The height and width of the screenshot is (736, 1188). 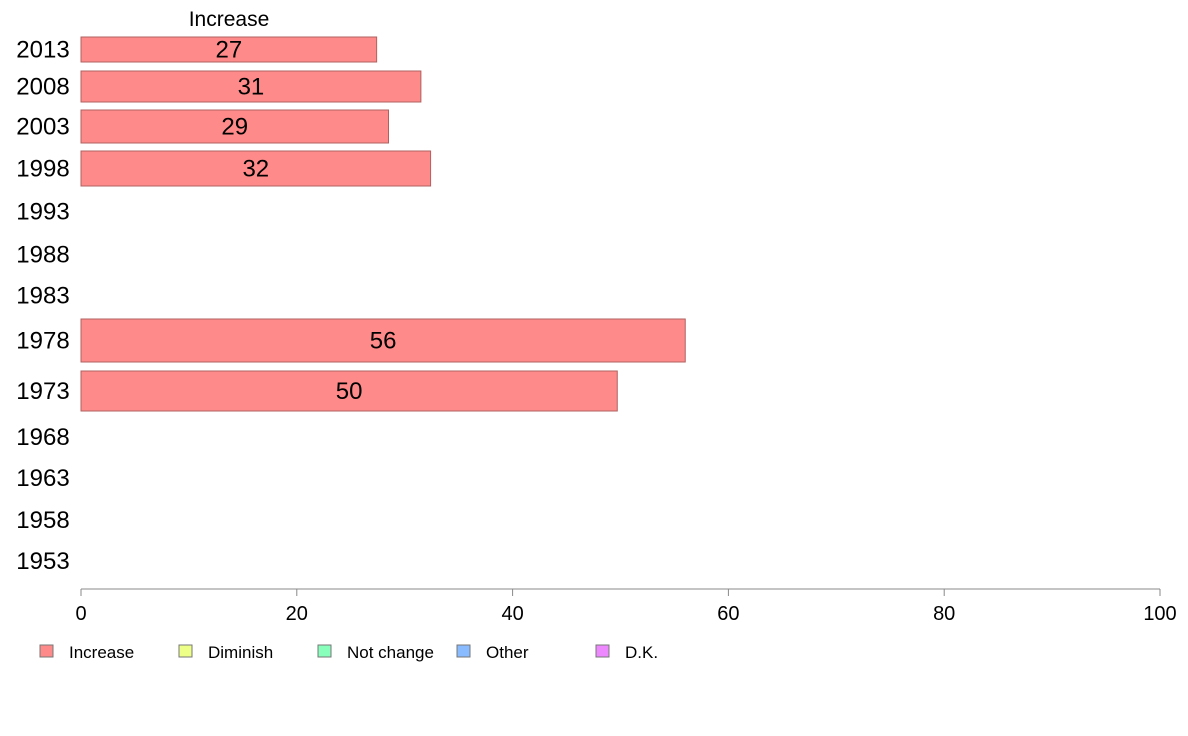 I want to click on legend-label: Other, so click(x=507, y=652).